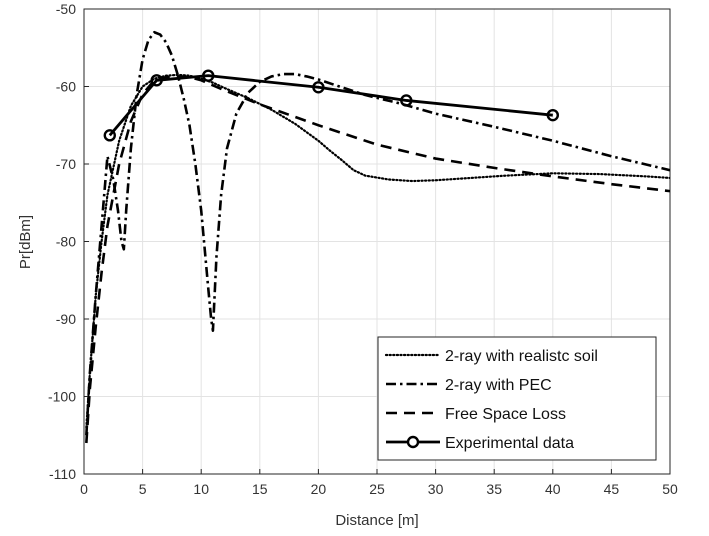 Image resolution: width=709 pixels, height=536 pixels. I want to click on legend-label: Experimental data, so click(509, 443).